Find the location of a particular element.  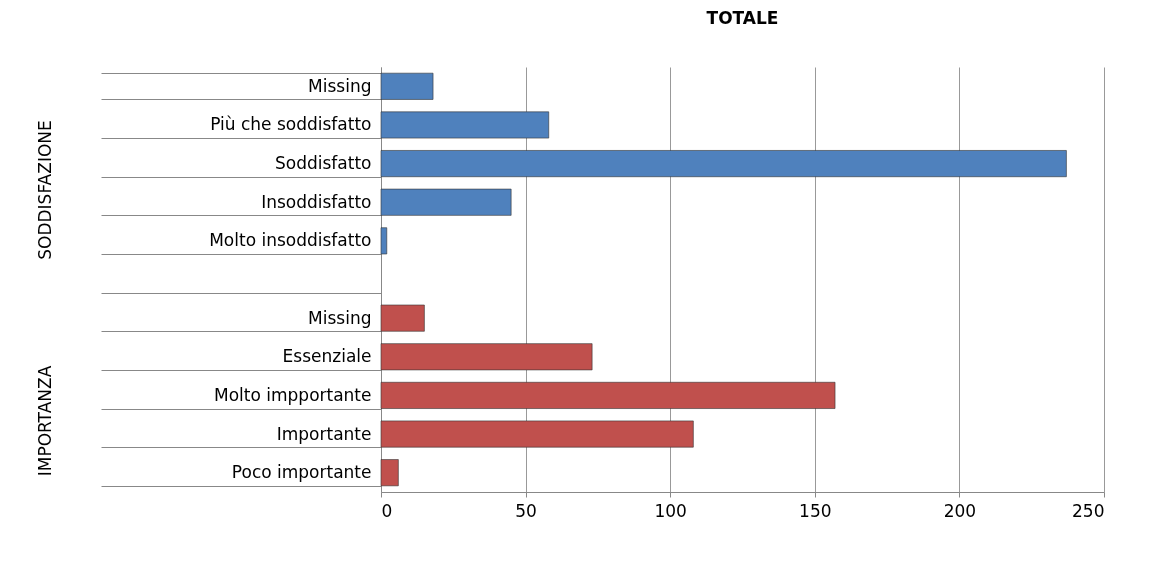

x-tick-label: 250 is located at coordinates (1088, 510).